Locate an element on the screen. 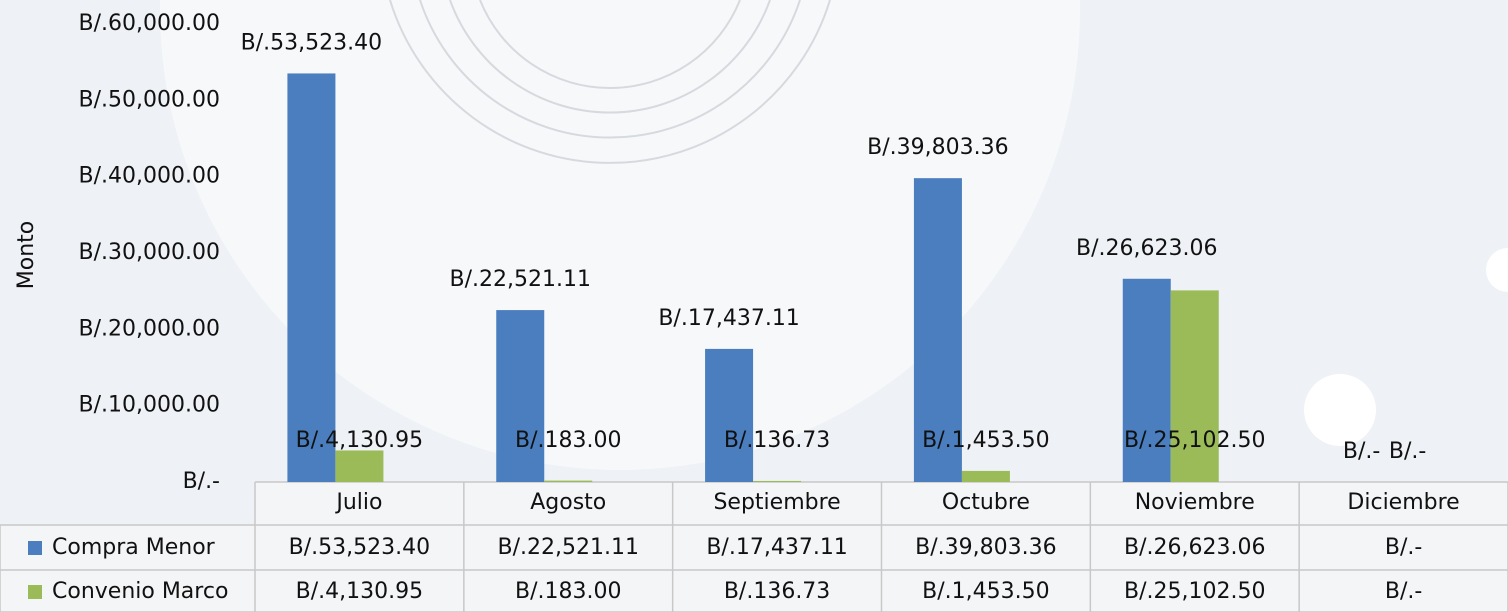 The width and height of the screenshot is (1508, 612). table-cell: B/.26,623.06 is located at coordinates (1194, 547).